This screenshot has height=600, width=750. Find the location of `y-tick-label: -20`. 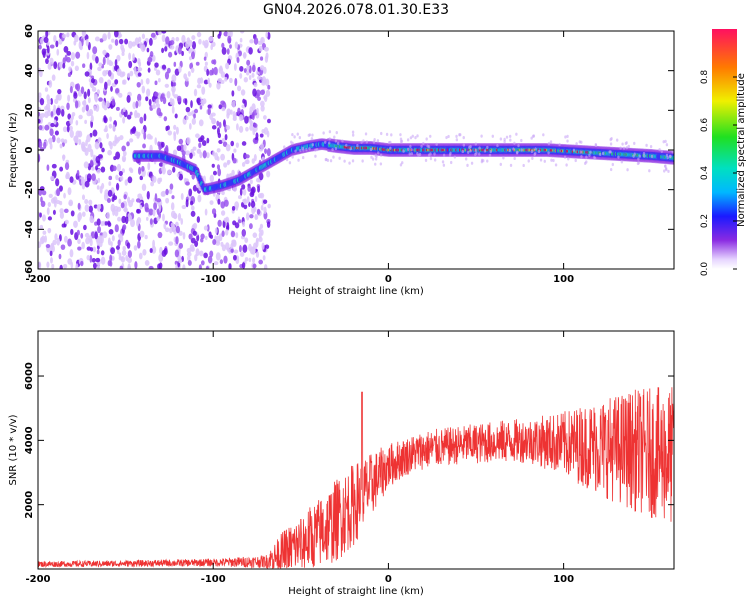

y-tick-label: -20 is located at coordinates (29, 190).